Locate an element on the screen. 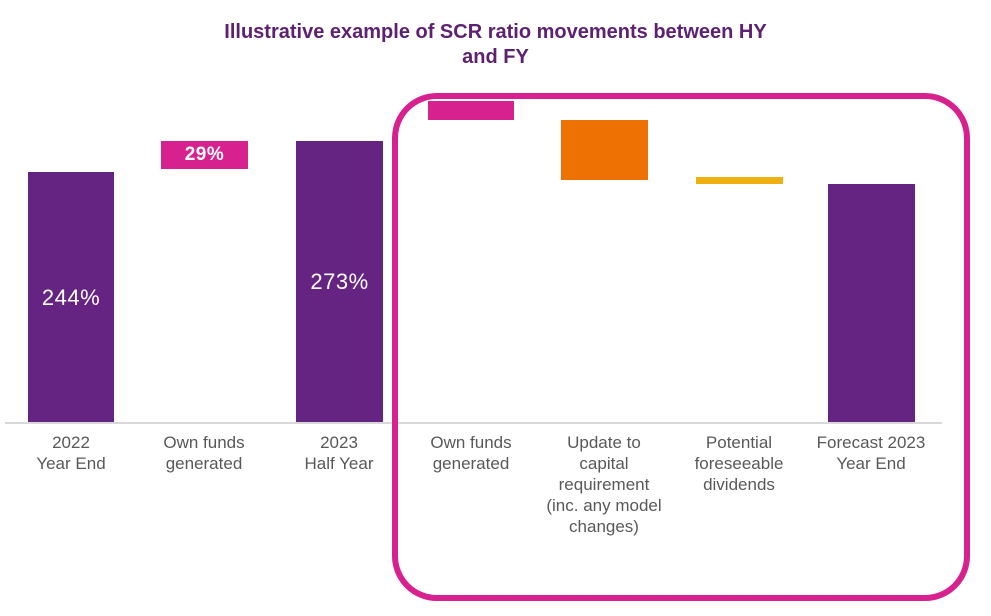 This screenshot has height=616, width=991. x-axis-line is located at coordinates (473, 423).